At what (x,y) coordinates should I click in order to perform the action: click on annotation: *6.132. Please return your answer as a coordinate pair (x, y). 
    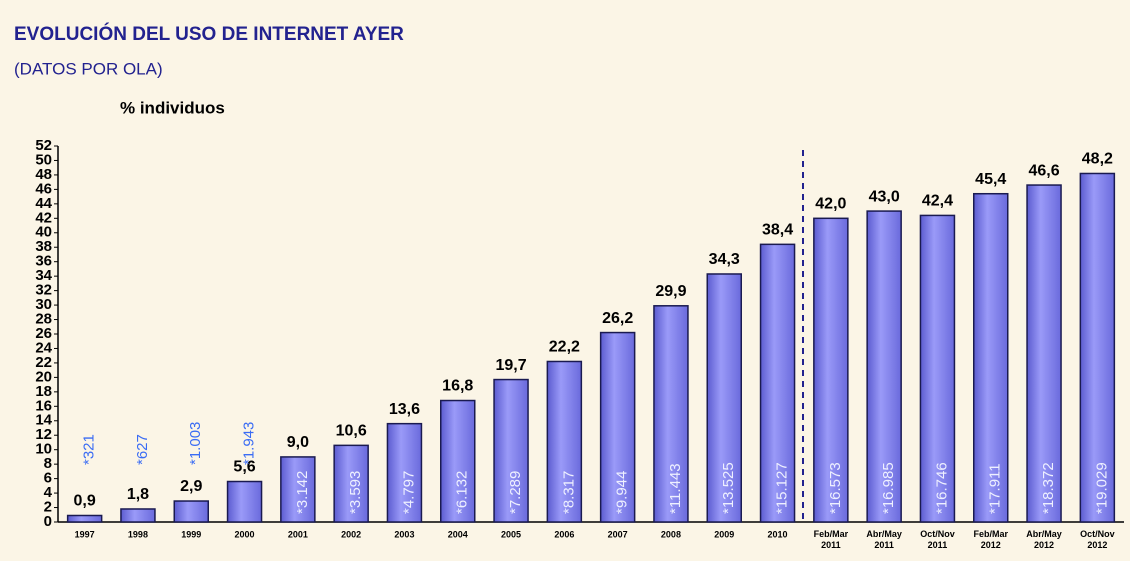
    Looking at the image, I should click on (462, 492).